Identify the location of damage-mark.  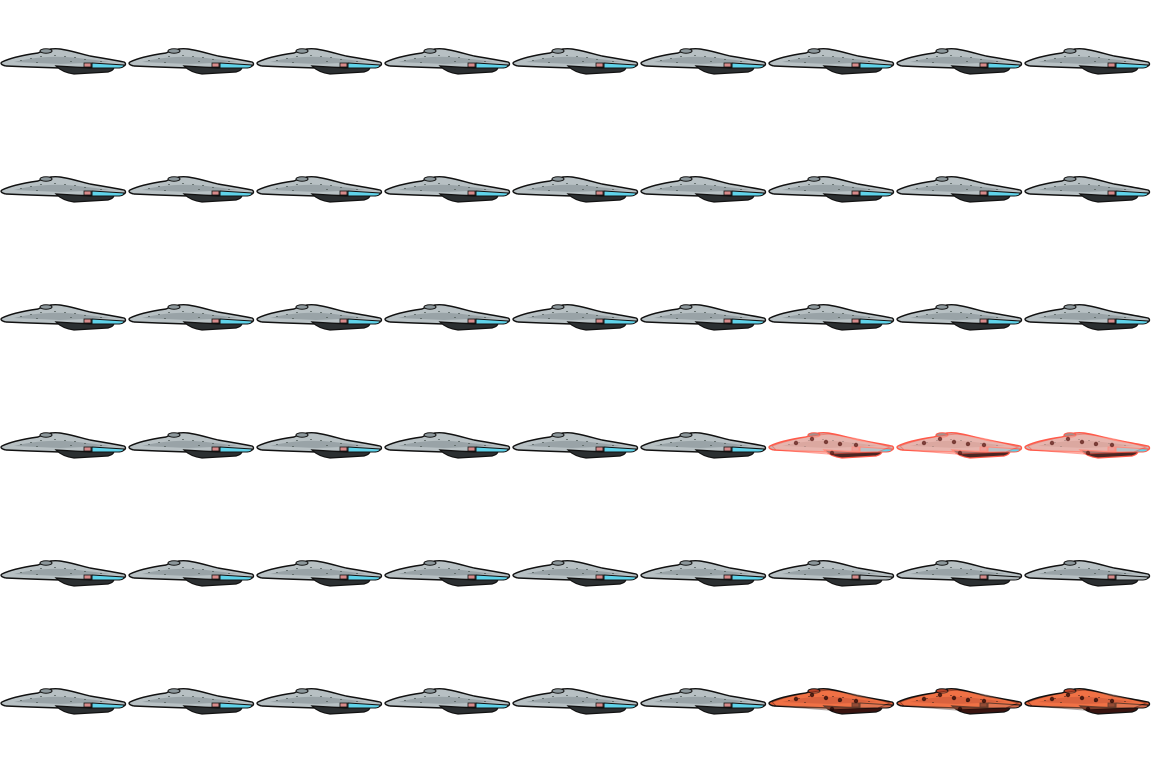
(940, 439).